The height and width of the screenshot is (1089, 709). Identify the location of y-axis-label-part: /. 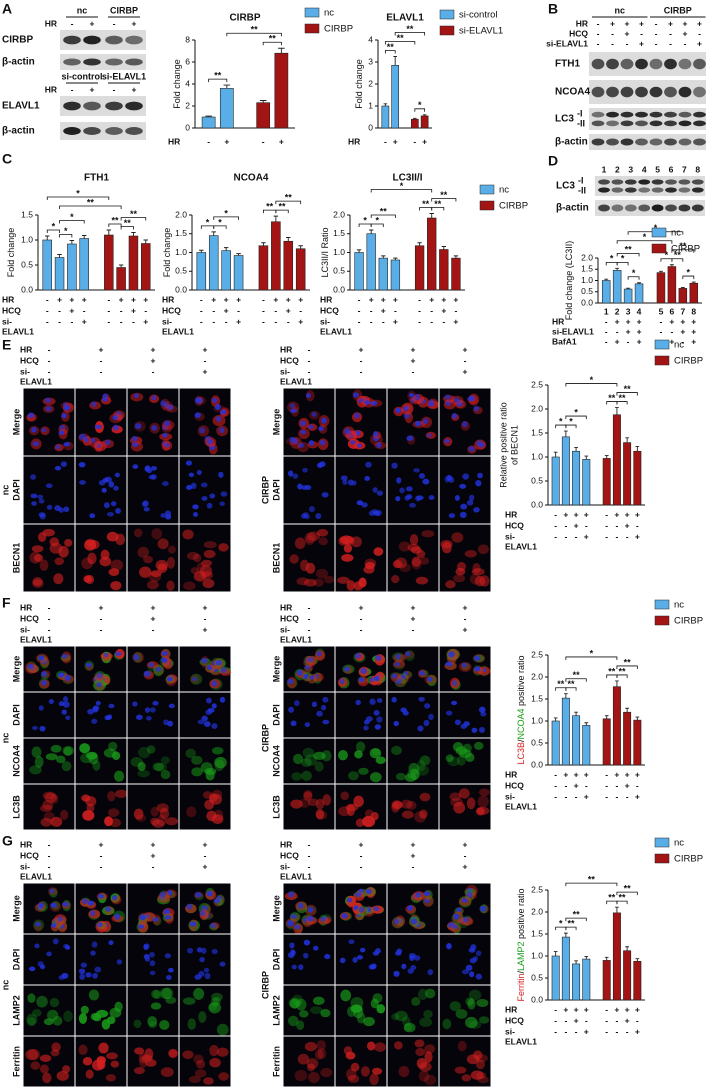
(521, 740).